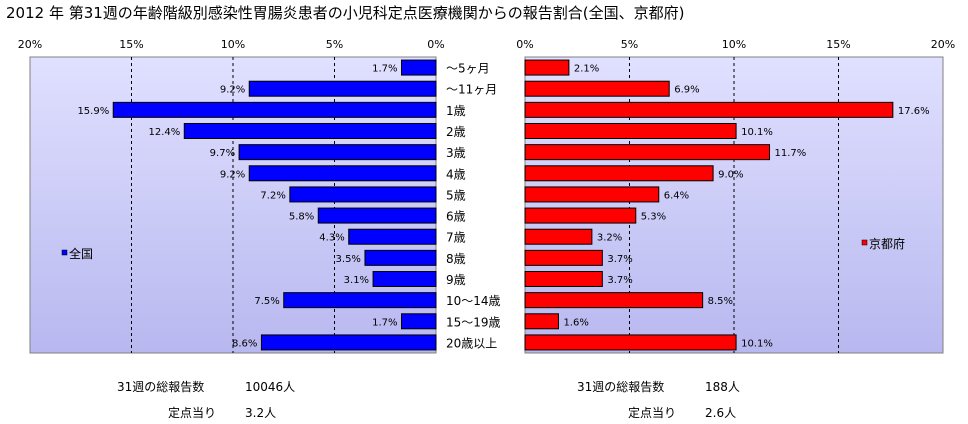 The image size is (968, 424). Describe the element at coordinates (222, 153) in the screenshot. I see `data-label-national: 9.7%` at that location.